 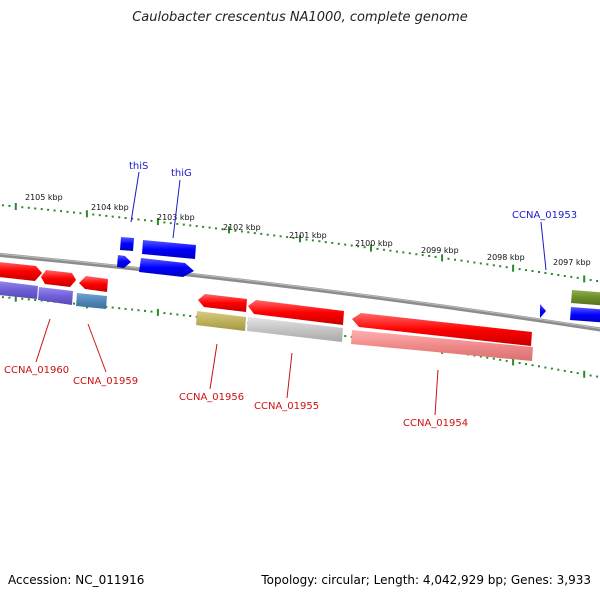 What do you see at coordinates (585, 315) in the screenshot?
I see `gene-feature-blue-right` at bounding box center [585, 315].